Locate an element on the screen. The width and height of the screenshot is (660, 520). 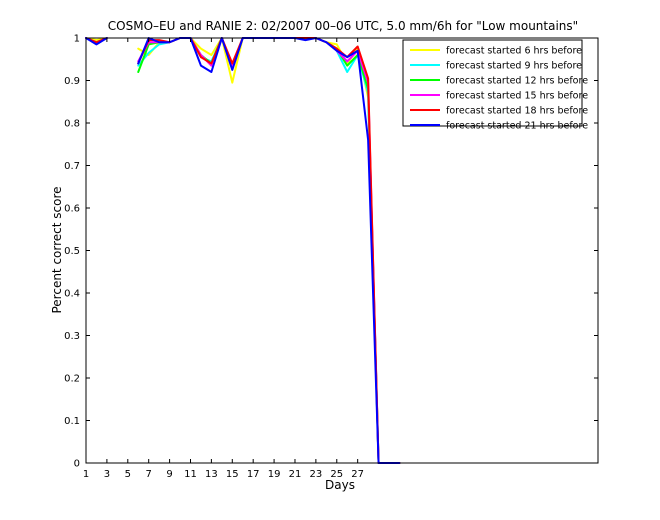
x-tick-label: 13 is located at coordinates (211, 474).